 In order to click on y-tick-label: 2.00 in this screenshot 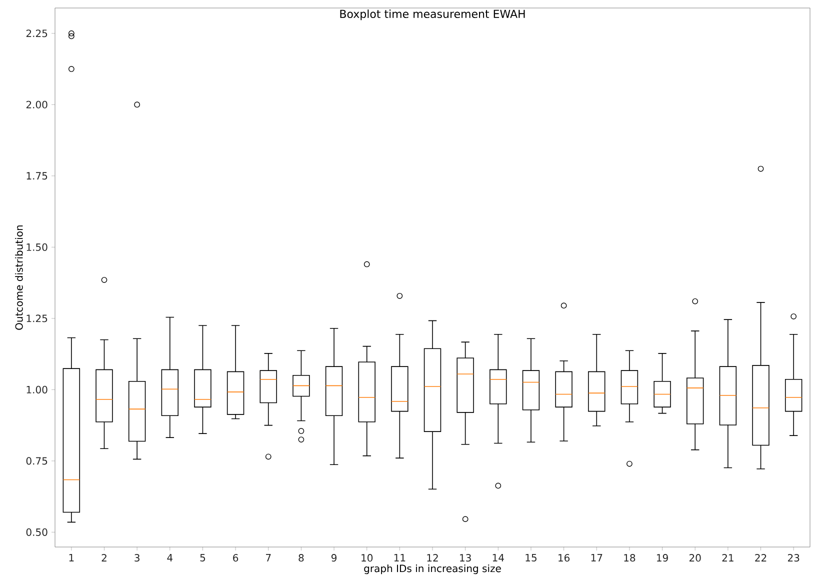, I will do `click(37, 104)`.